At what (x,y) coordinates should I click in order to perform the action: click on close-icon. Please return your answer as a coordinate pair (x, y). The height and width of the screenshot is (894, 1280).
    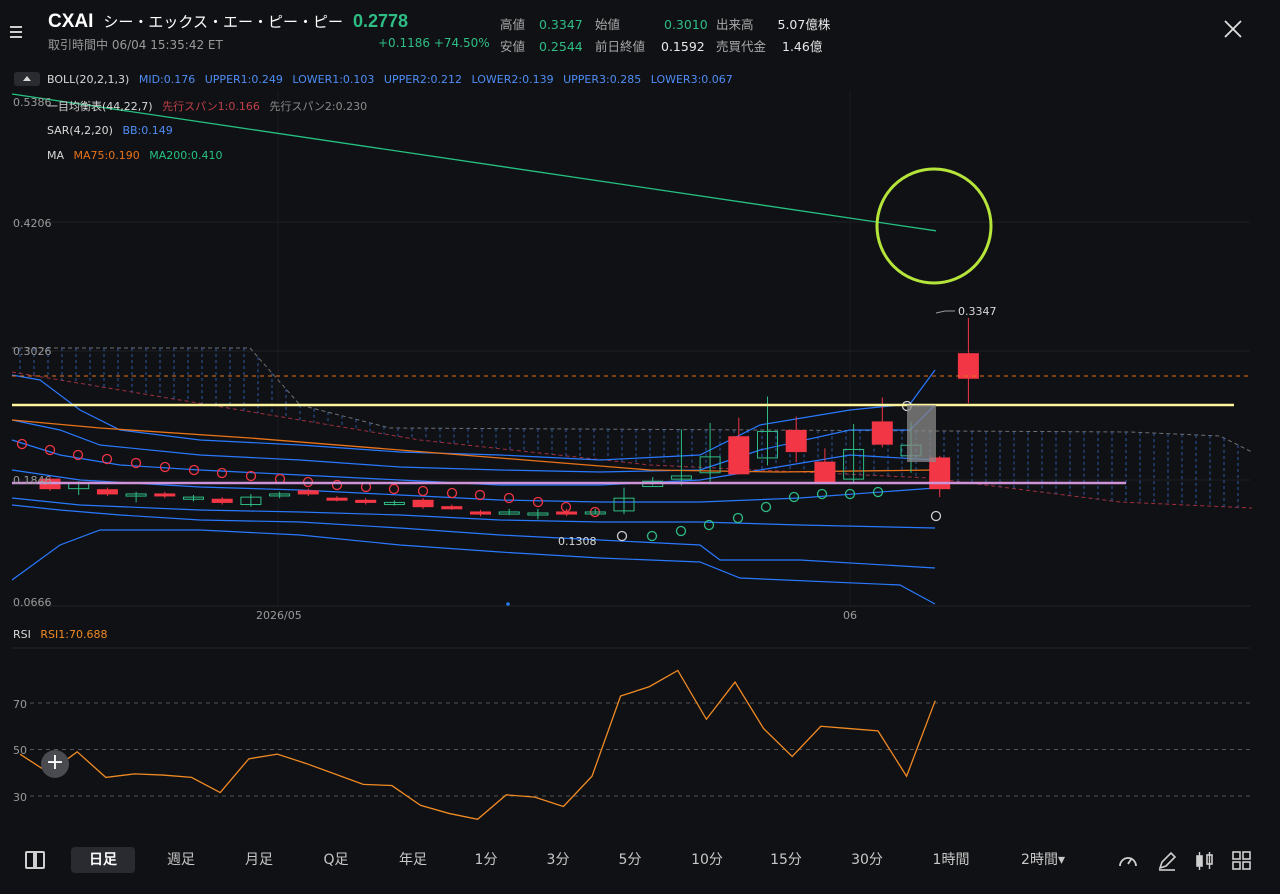
    Looking at the image, I should click on (1233, 29).